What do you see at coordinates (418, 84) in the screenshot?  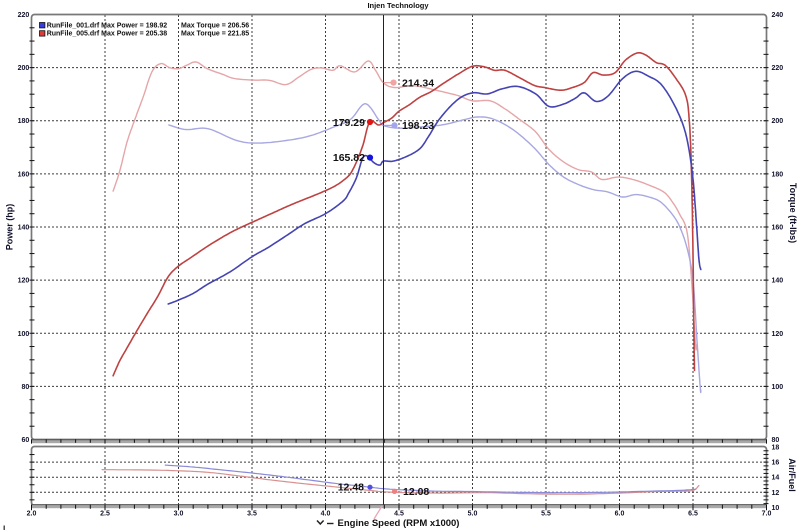 I see `svg-text: 214.34` at bounding box center [418, 84].